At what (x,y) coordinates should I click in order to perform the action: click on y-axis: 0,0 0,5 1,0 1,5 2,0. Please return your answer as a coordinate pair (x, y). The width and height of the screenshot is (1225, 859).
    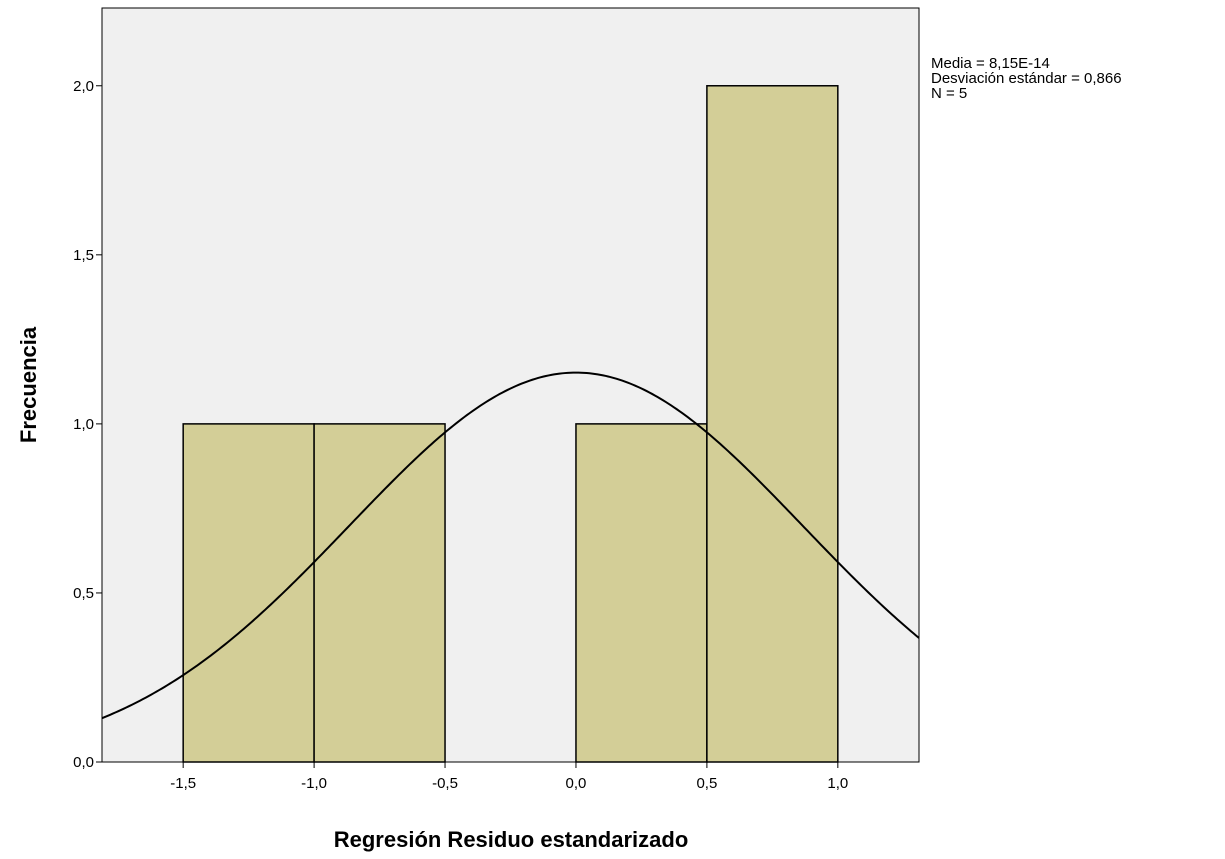
    Looking at the image, I should click on (87, 424).